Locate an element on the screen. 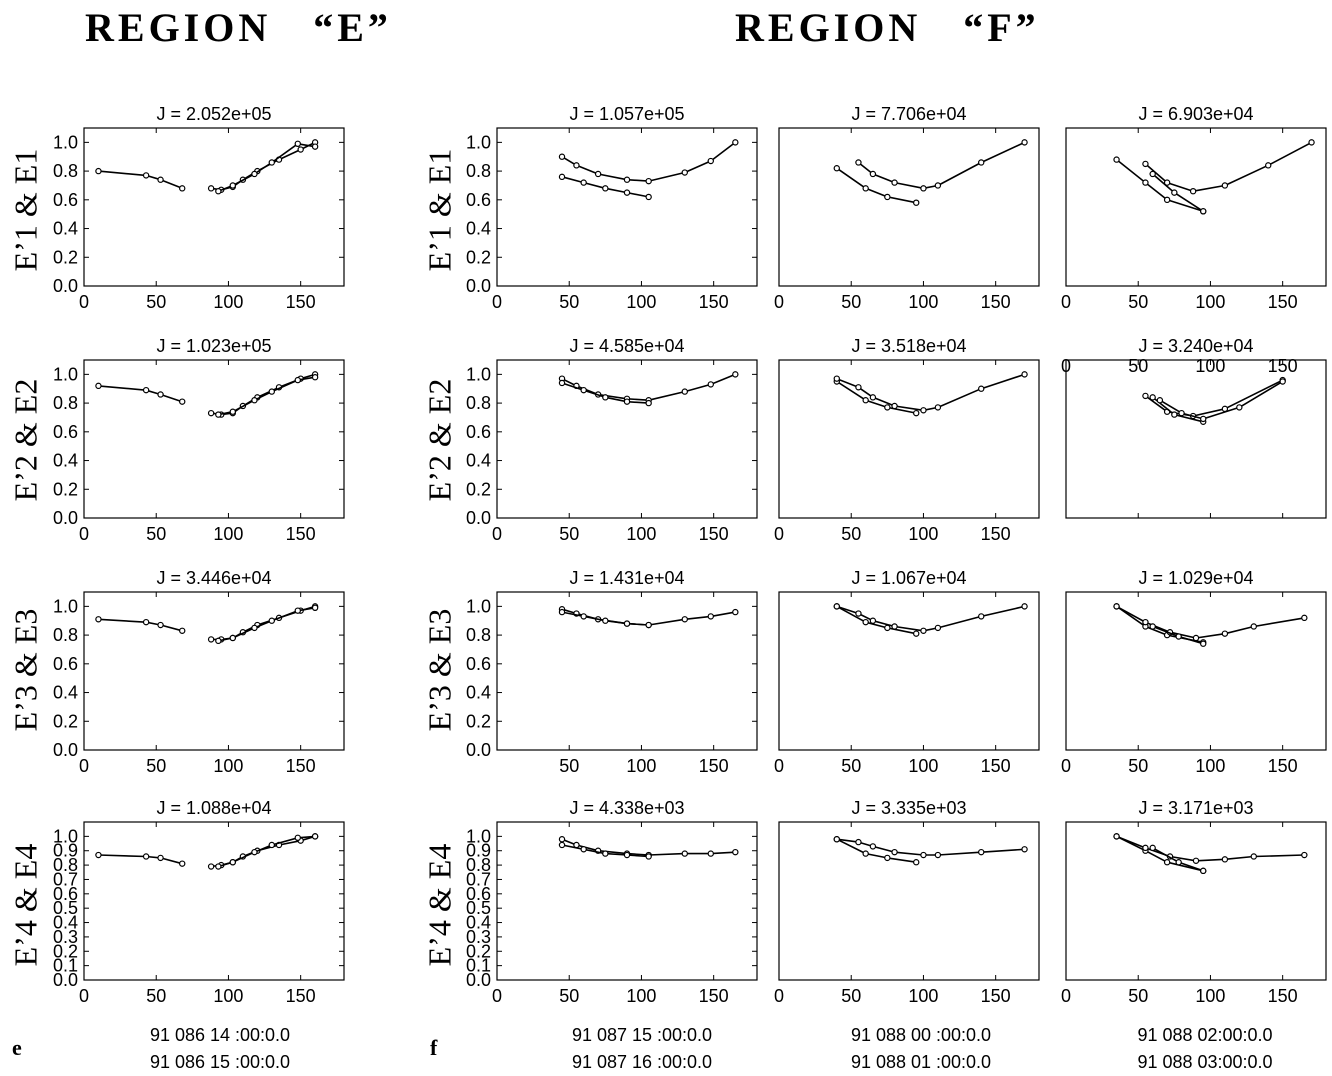  x-tick-label-f1-4-0: 0 is located at coordinates (497, 996).